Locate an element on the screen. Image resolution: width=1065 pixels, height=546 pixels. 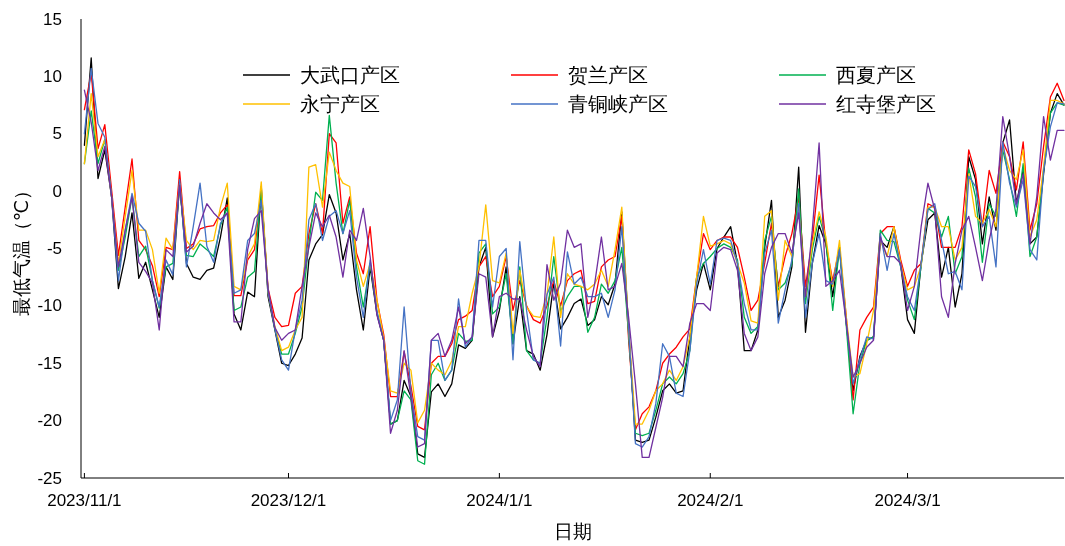
legend-label: 红寺堡产区 is located at coordinates (886, 104).